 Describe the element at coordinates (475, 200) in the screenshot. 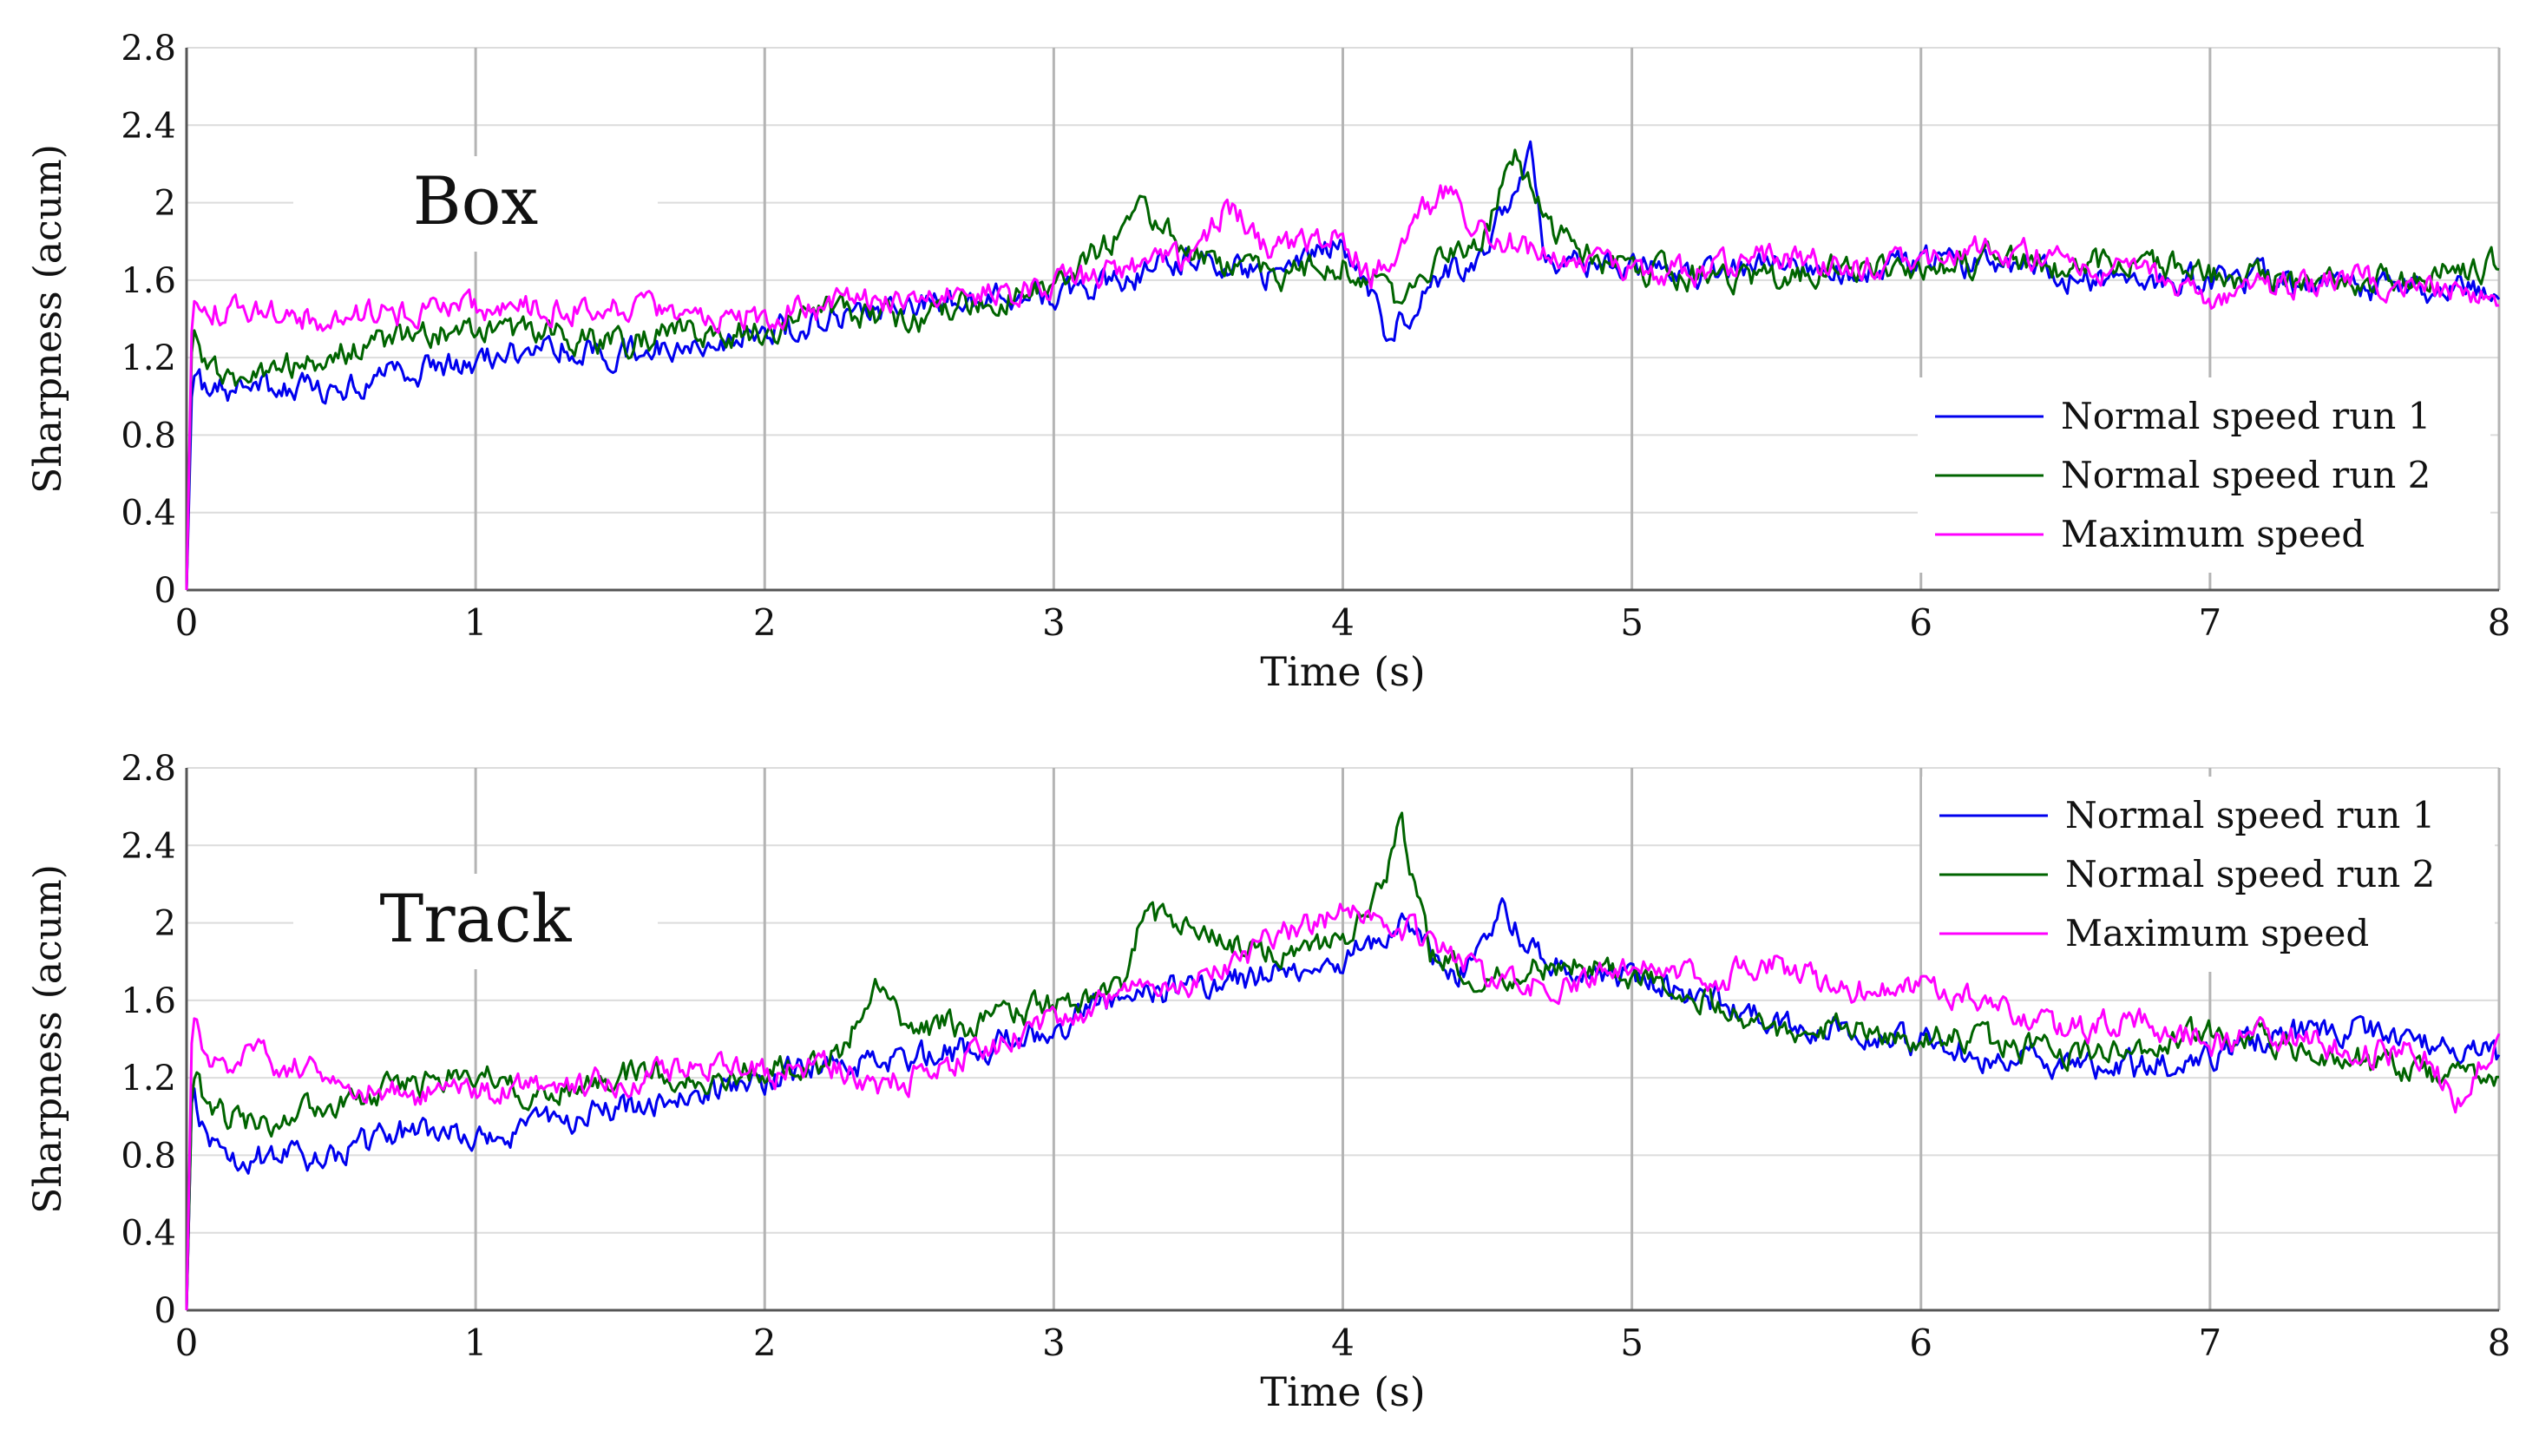

I see `chart-title: Box` at that location.